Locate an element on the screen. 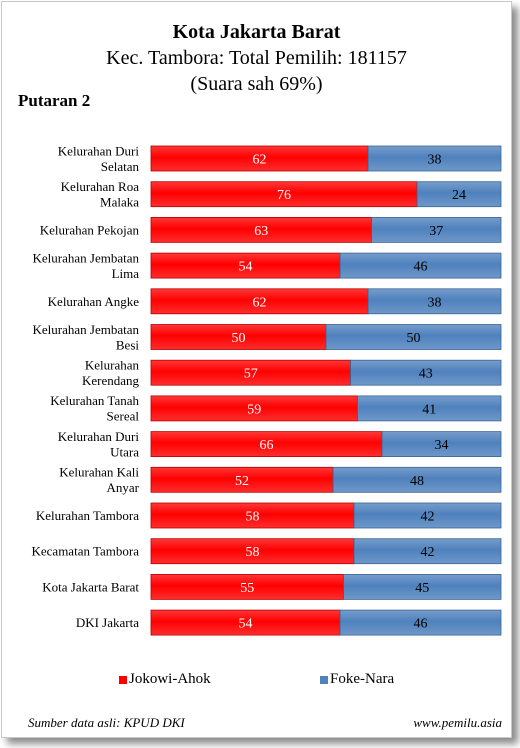 This screenshot has width=520, height=748. chart-subtitle-valid-votes: (Suara sah 69%) is located at coordinates (256, 84).